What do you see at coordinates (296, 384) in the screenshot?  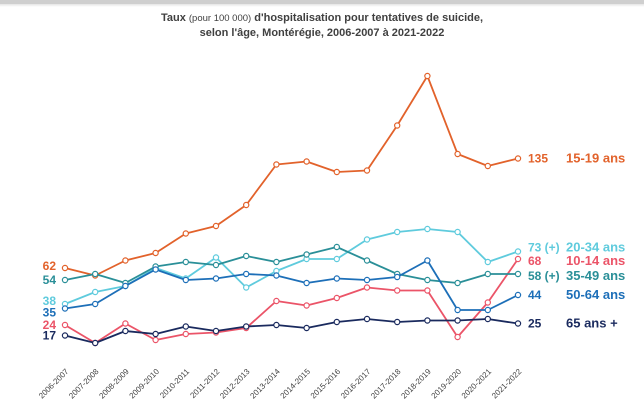 I see `x-tick-label: 2014-2015` at bounding box center [296, 384].